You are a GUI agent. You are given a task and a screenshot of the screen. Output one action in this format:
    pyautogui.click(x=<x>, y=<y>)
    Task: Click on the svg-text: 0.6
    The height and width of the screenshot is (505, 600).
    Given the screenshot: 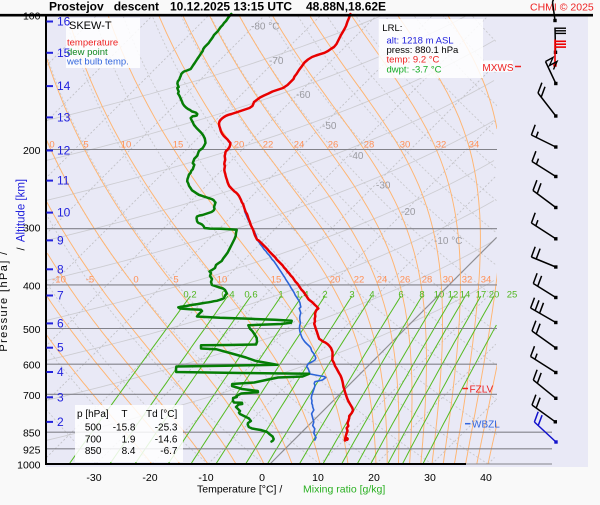 What is the action you would take?
    pyautogui.click(x=250, y=295)
    